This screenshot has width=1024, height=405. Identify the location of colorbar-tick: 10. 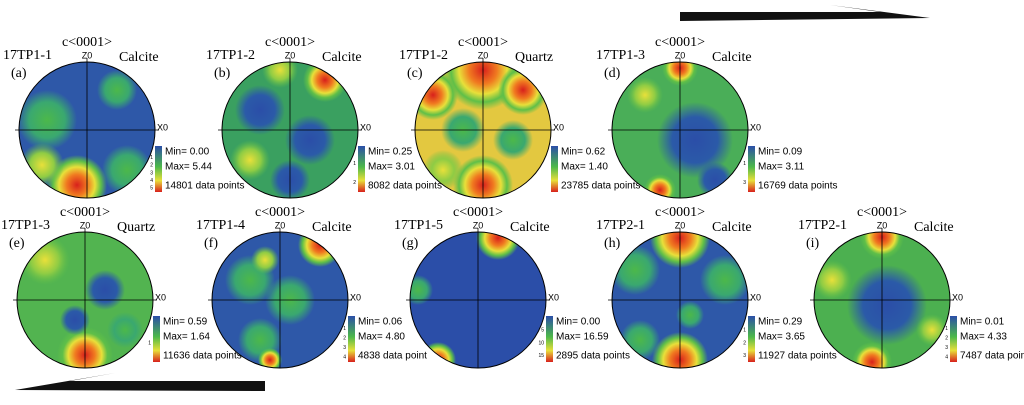
(541, 343).